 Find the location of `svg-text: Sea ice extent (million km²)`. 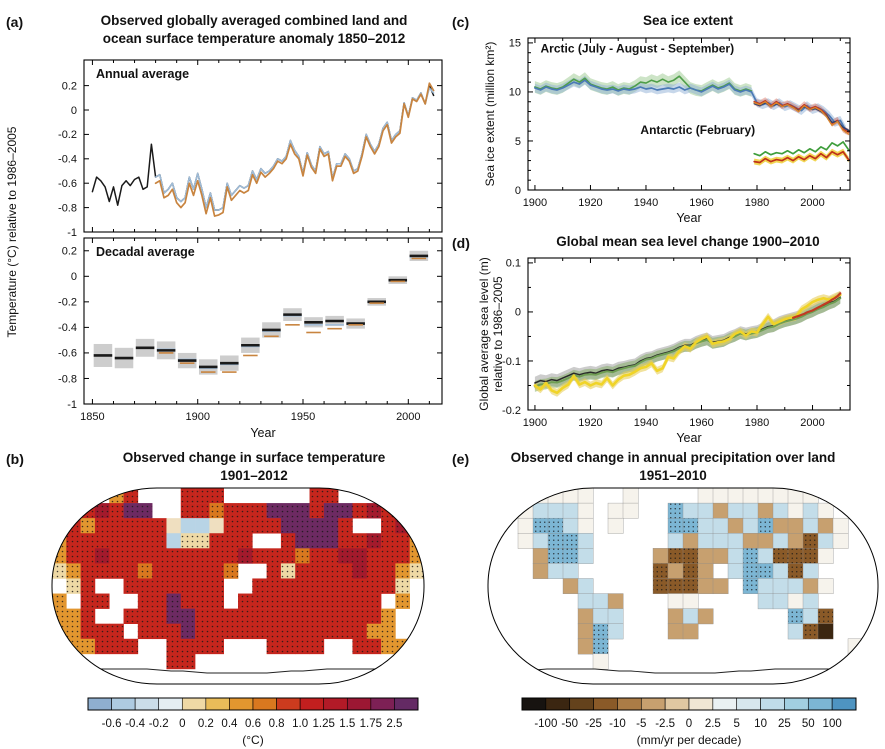

svg-text: Sea ice extent (million km²) is located at coordinates (490, 114).